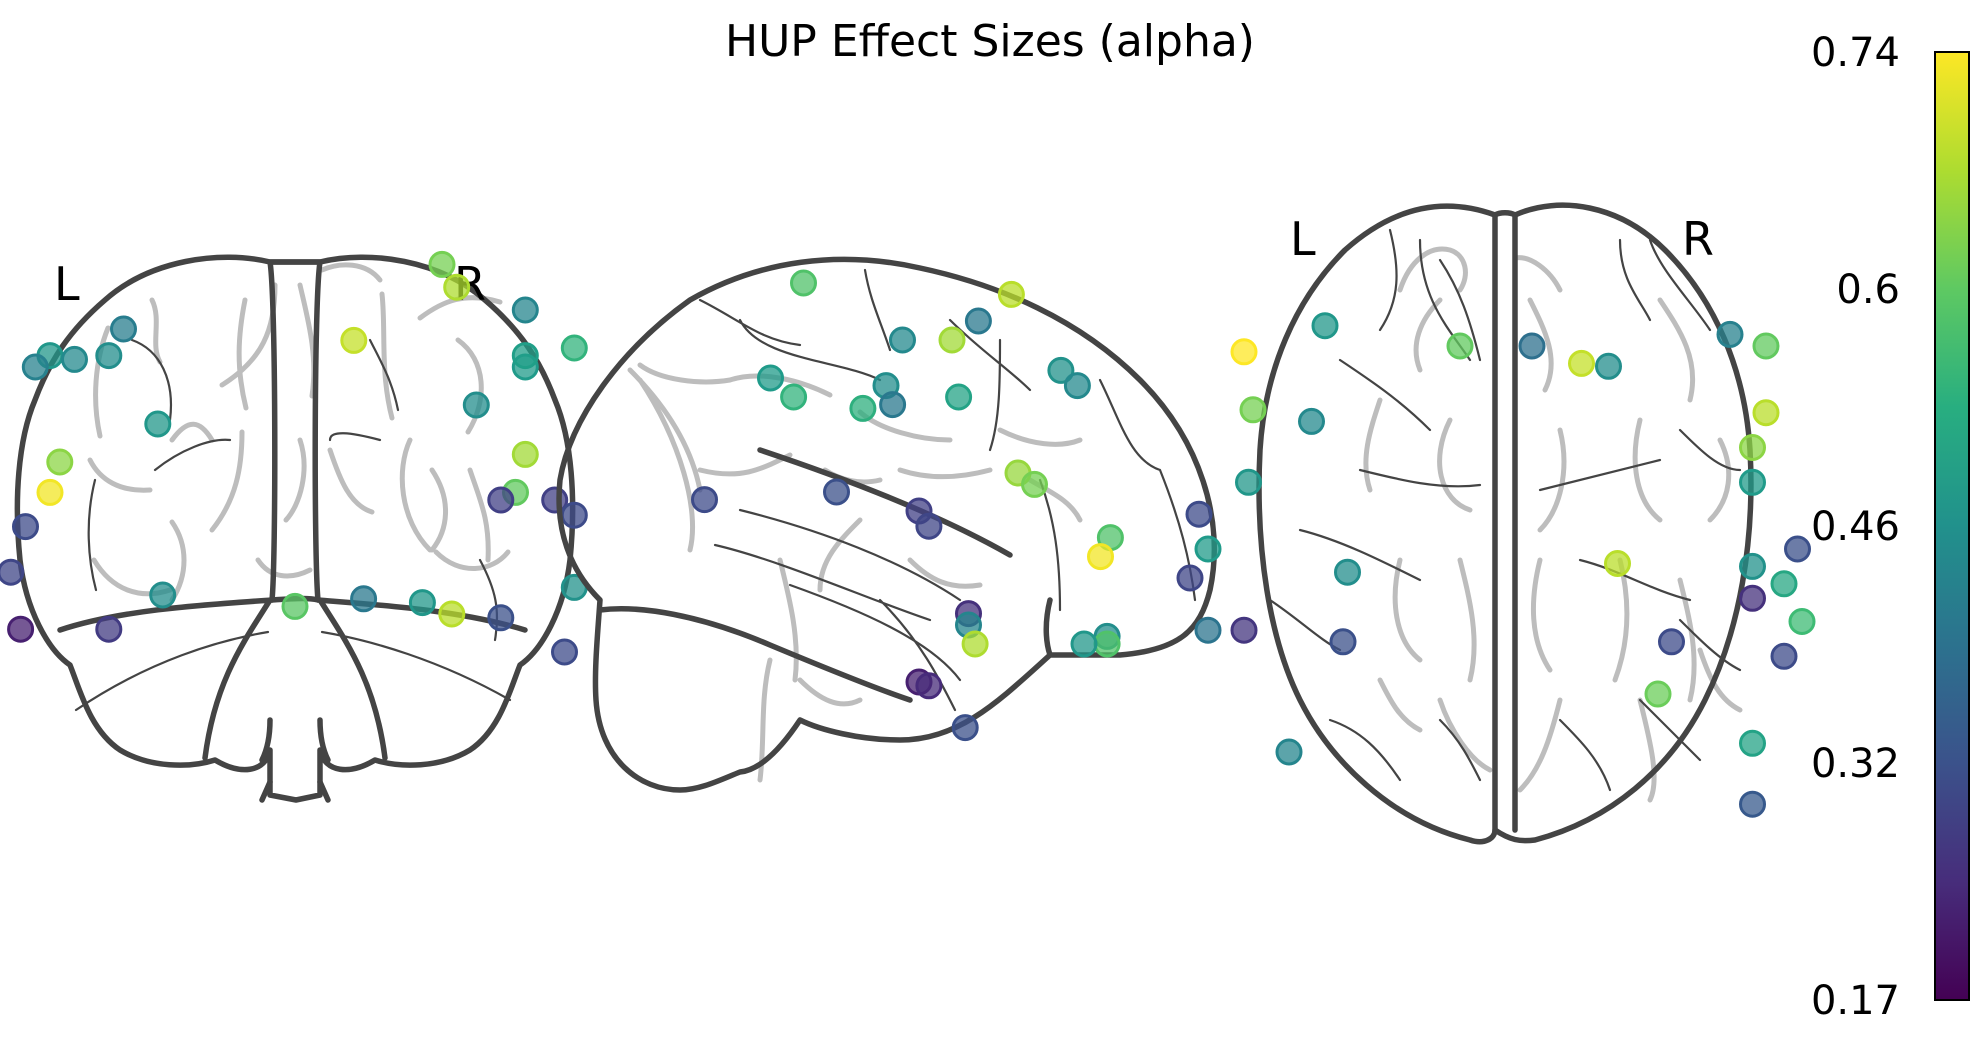  I want to click on sagittal-points, so click(907, 505).